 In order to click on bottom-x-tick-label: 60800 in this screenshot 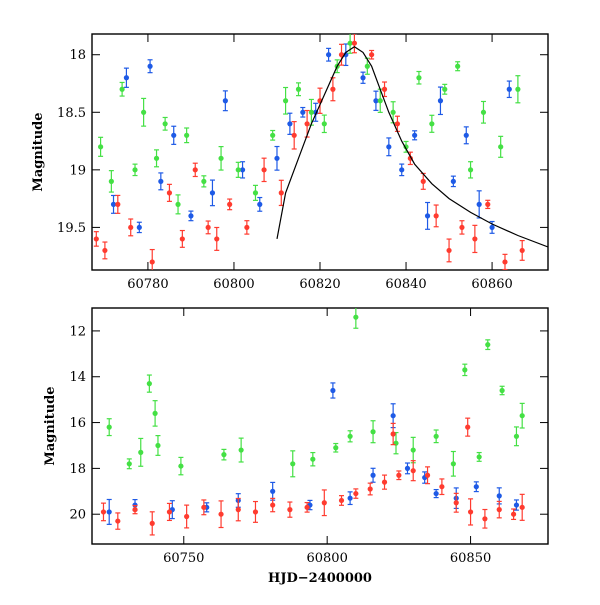, I will do `click(326, 558)`.